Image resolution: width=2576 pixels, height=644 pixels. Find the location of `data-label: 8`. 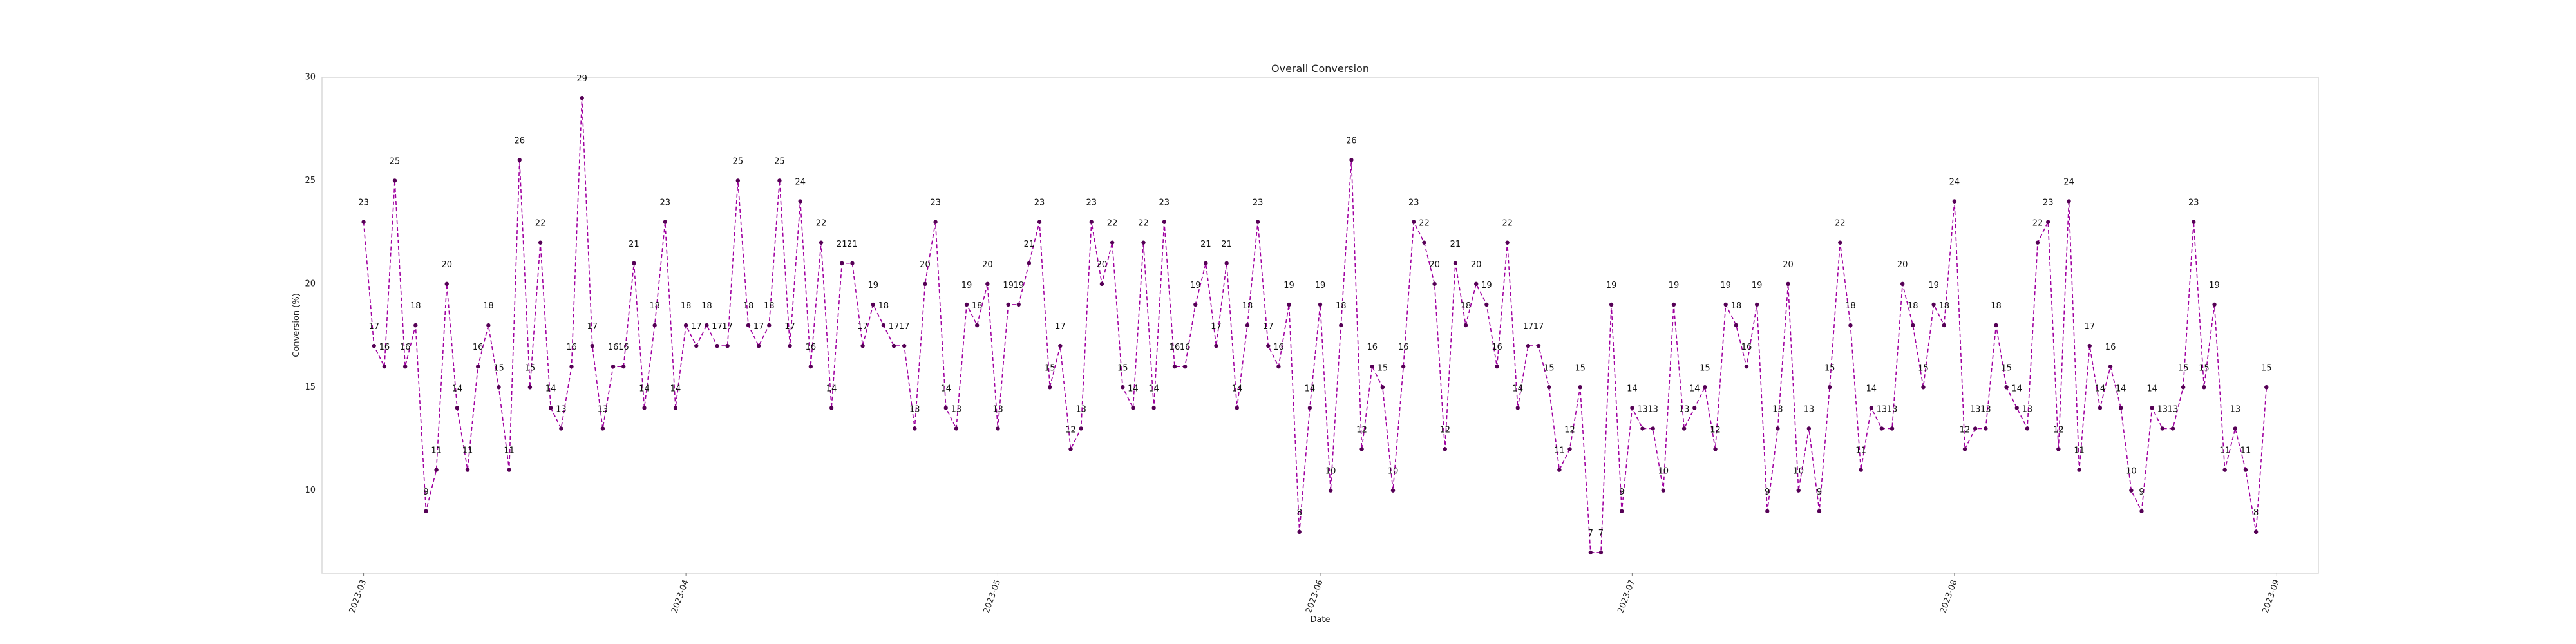

data-label: 8 is located at coordinates (1299, 513).